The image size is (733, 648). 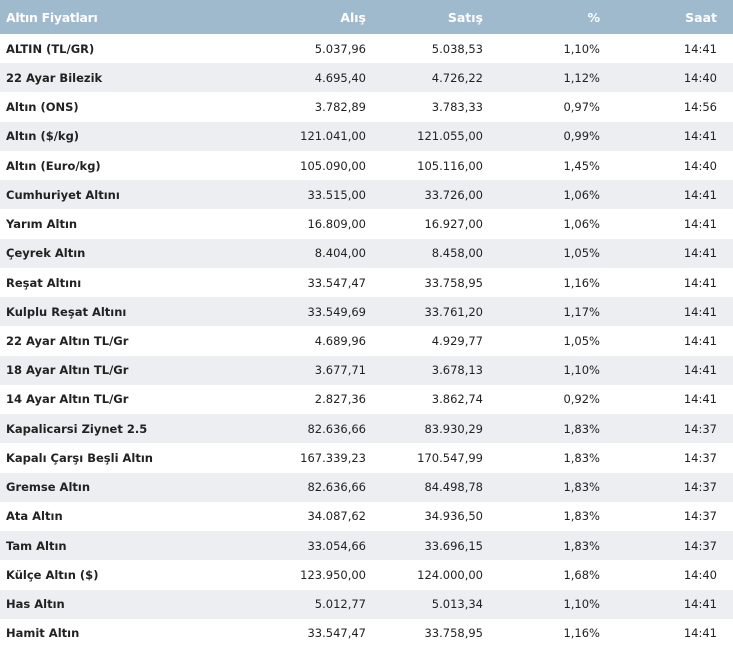 I want to click on value-cell: 14:56, so click(x=700, y=107).